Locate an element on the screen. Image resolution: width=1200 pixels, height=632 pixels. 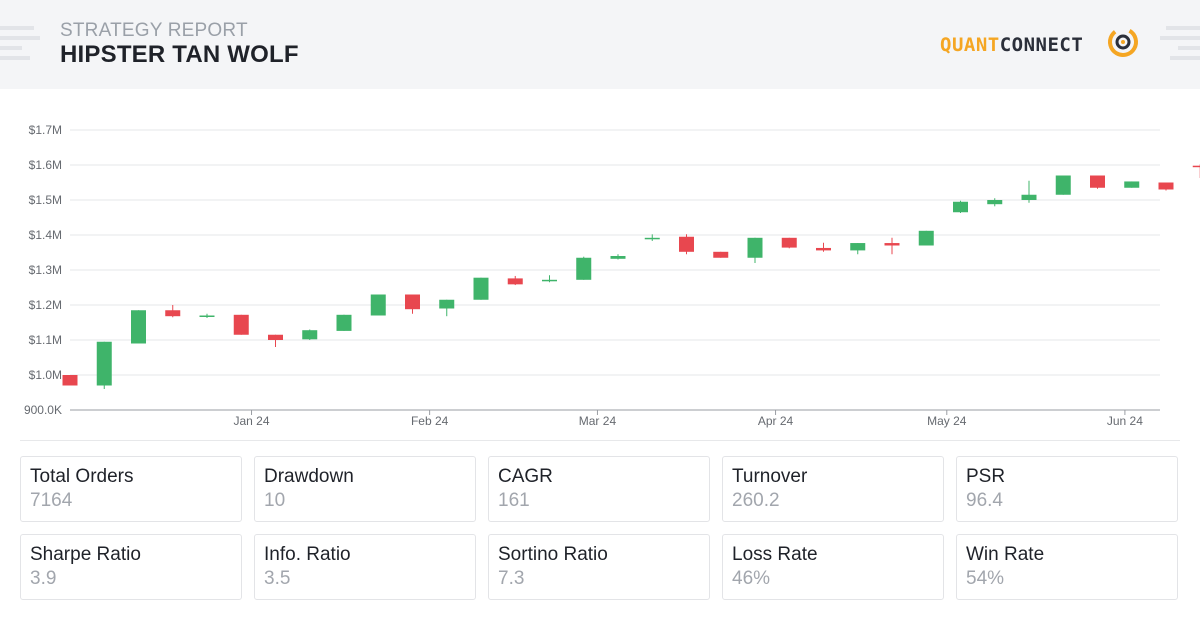
y-tick-label: $1.0M is located at coordinates (45, 375).